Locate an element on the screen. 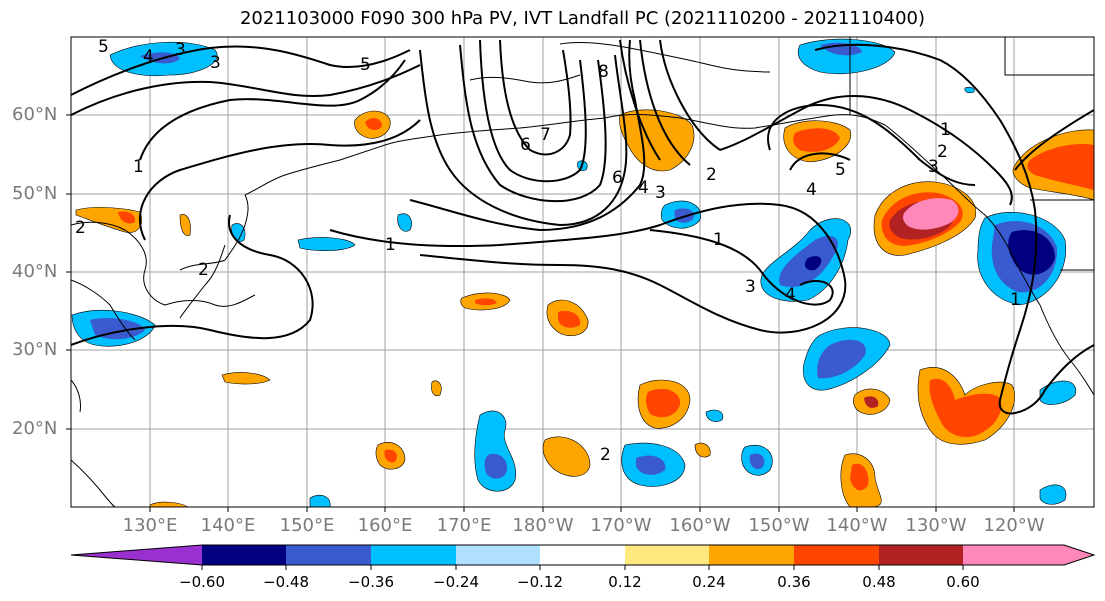 The width and height of the screenshot is (1105, 601). colorbar-tick-label: −0.48 is located at coordinates (286, 582).